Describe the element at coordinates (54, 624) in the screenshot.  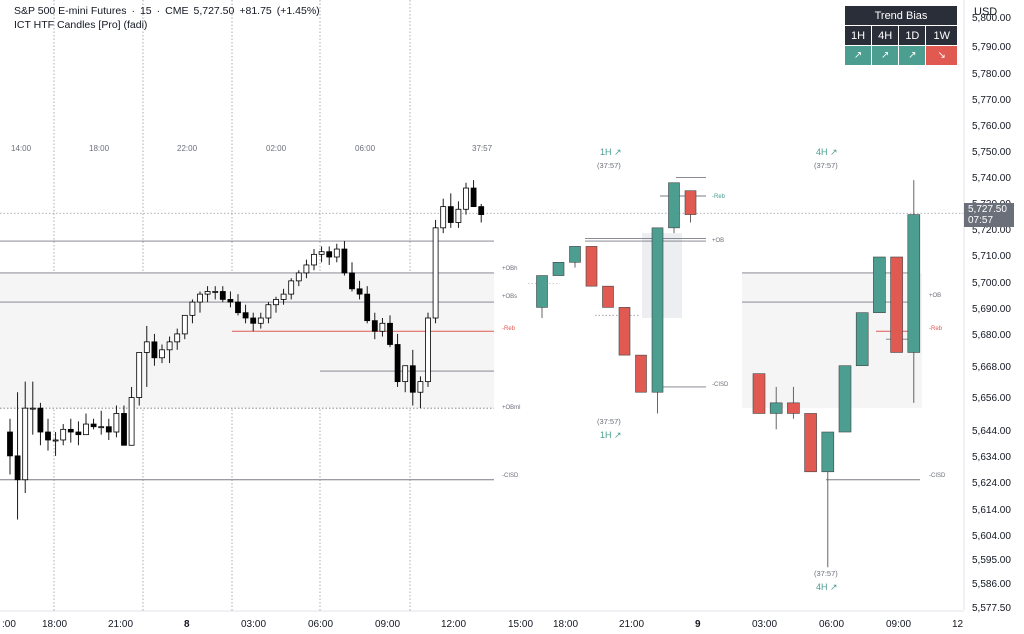
I see `time-tick: 18:00` at that location.